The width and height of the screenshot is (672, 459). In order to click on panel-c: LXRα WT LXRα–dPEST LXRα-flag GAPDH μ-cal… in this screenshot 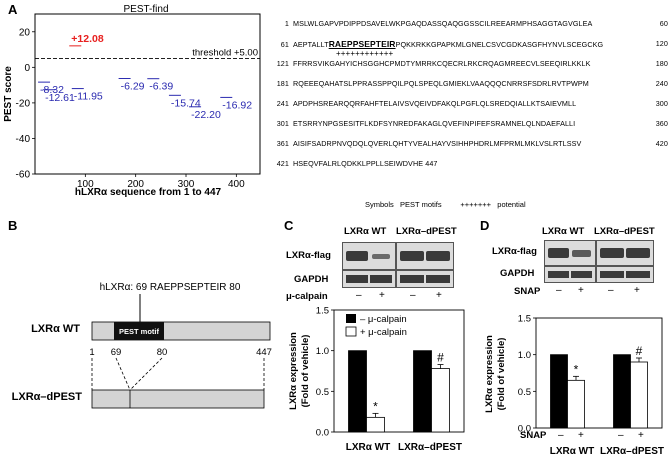, I will do `click(379, 338)`.